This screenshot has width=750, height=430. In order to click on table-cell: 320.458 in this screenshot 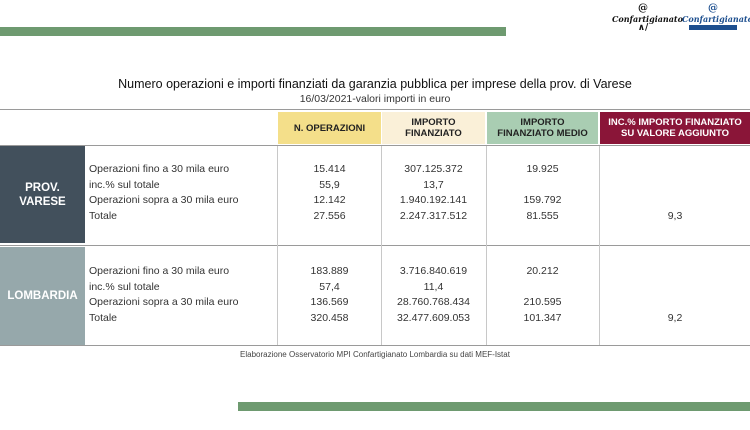, I will do `click(329, 317)`.